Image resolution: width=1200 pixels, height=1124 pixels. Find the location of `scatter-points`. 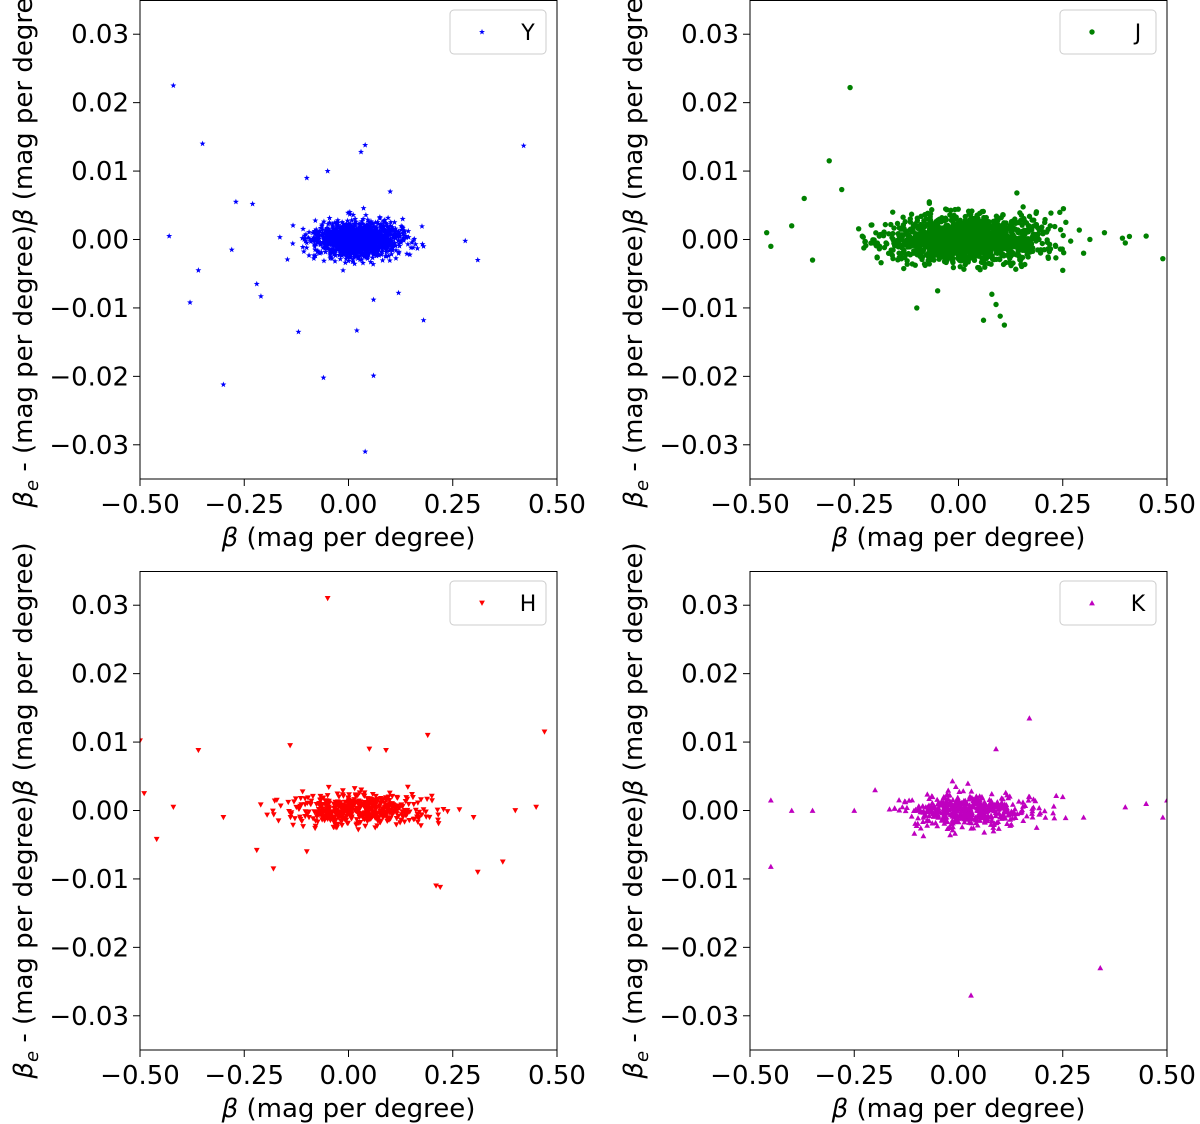

scatter-points is located at coordinates (964, 206).